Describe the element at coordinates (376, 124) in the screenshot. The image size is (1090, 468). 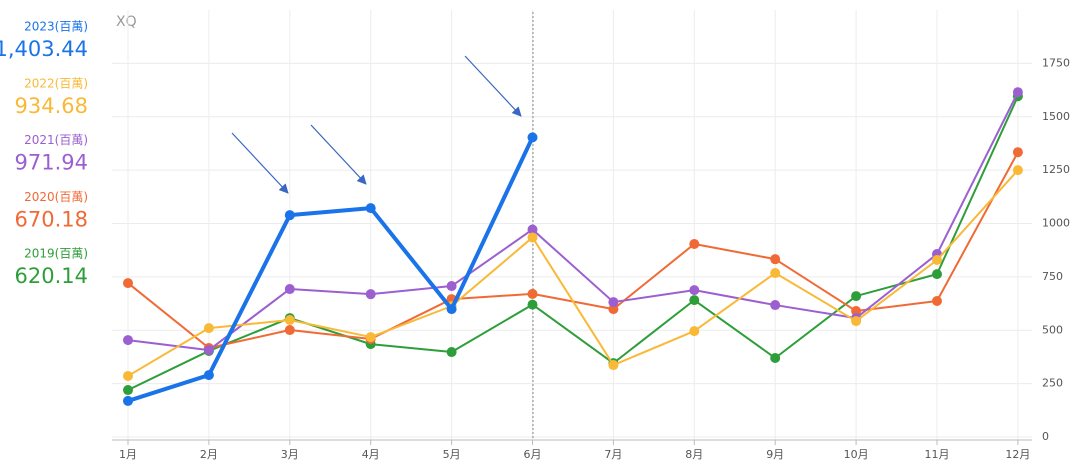
I see `annotation-arrows` at that location.